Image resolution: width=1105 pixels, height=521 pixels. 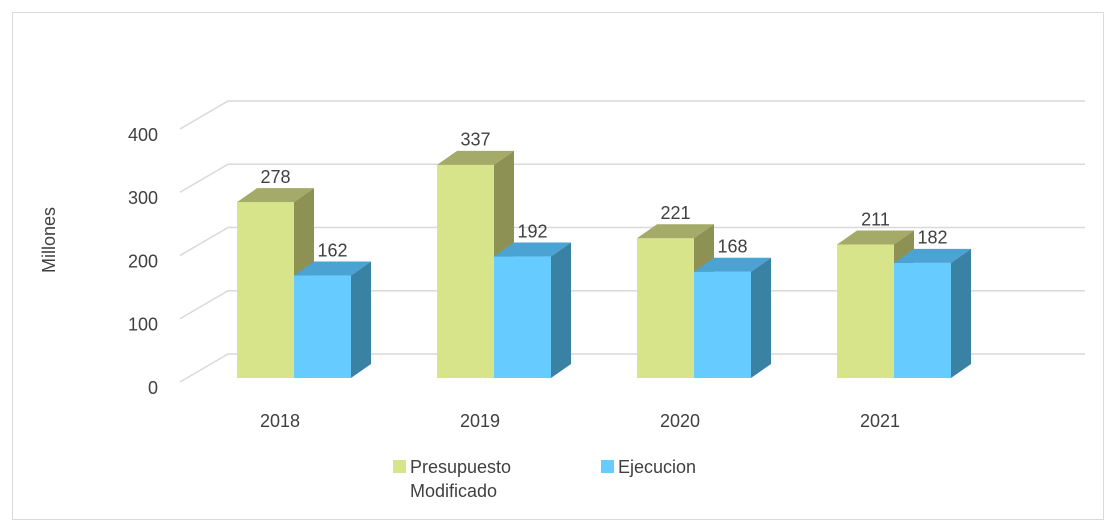 I want to click on x-tick-label: 2018, so click(x=280, y=421).